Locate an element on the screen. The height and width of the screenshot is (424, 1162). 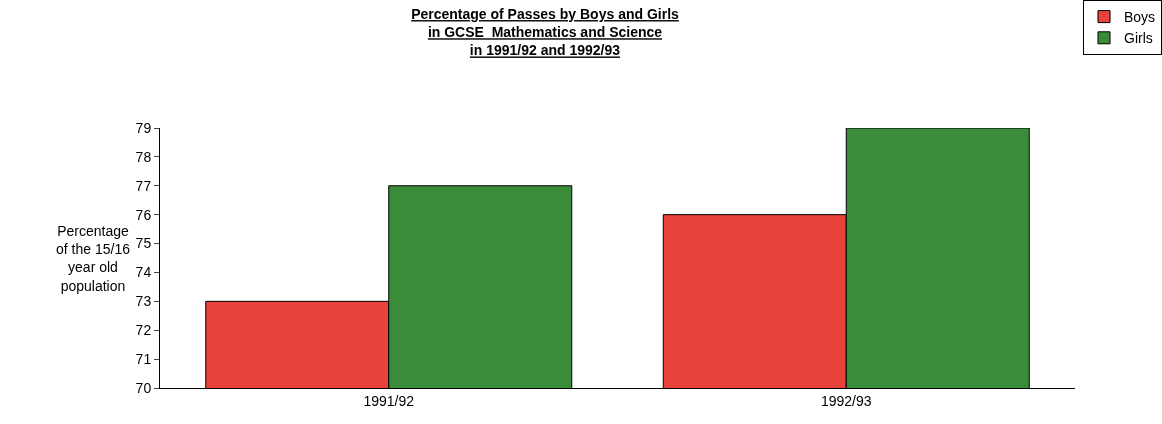
y-tick-label: 78 is located at coordinates (143, 156).